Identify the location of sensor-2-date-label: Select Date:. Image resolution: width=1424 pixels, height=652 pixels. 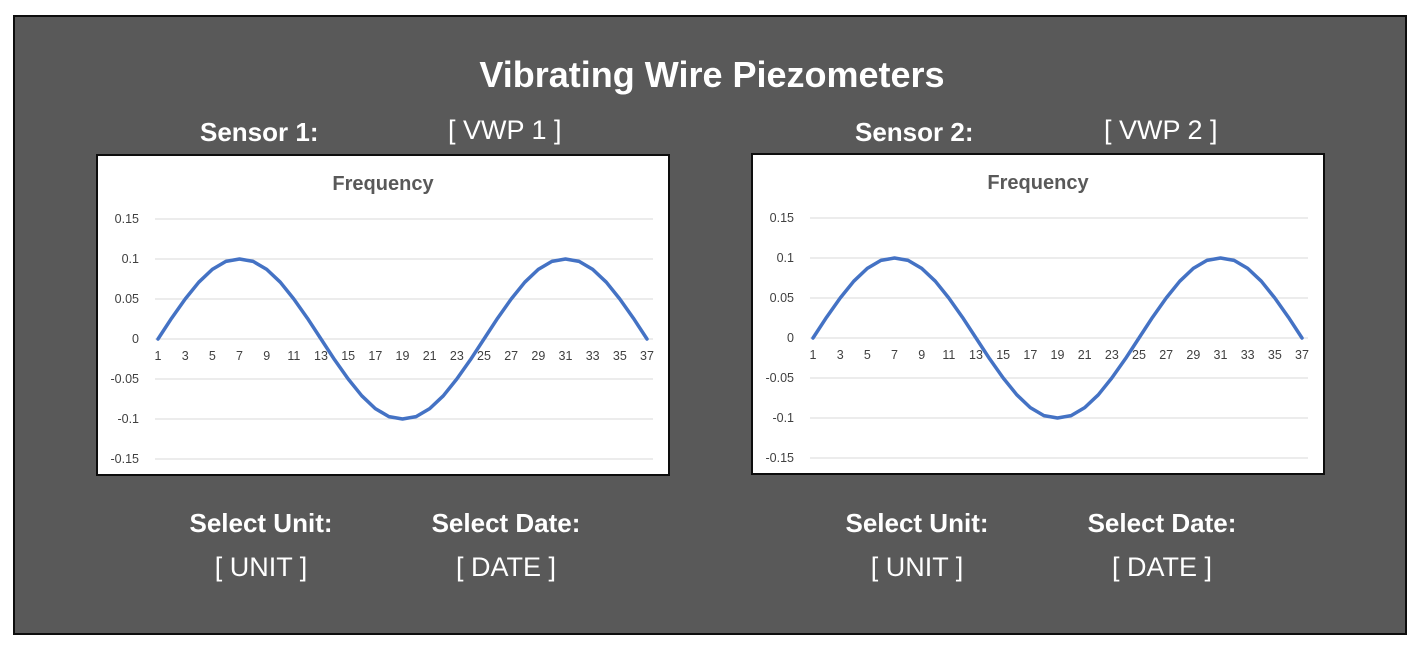
(1162, 523).